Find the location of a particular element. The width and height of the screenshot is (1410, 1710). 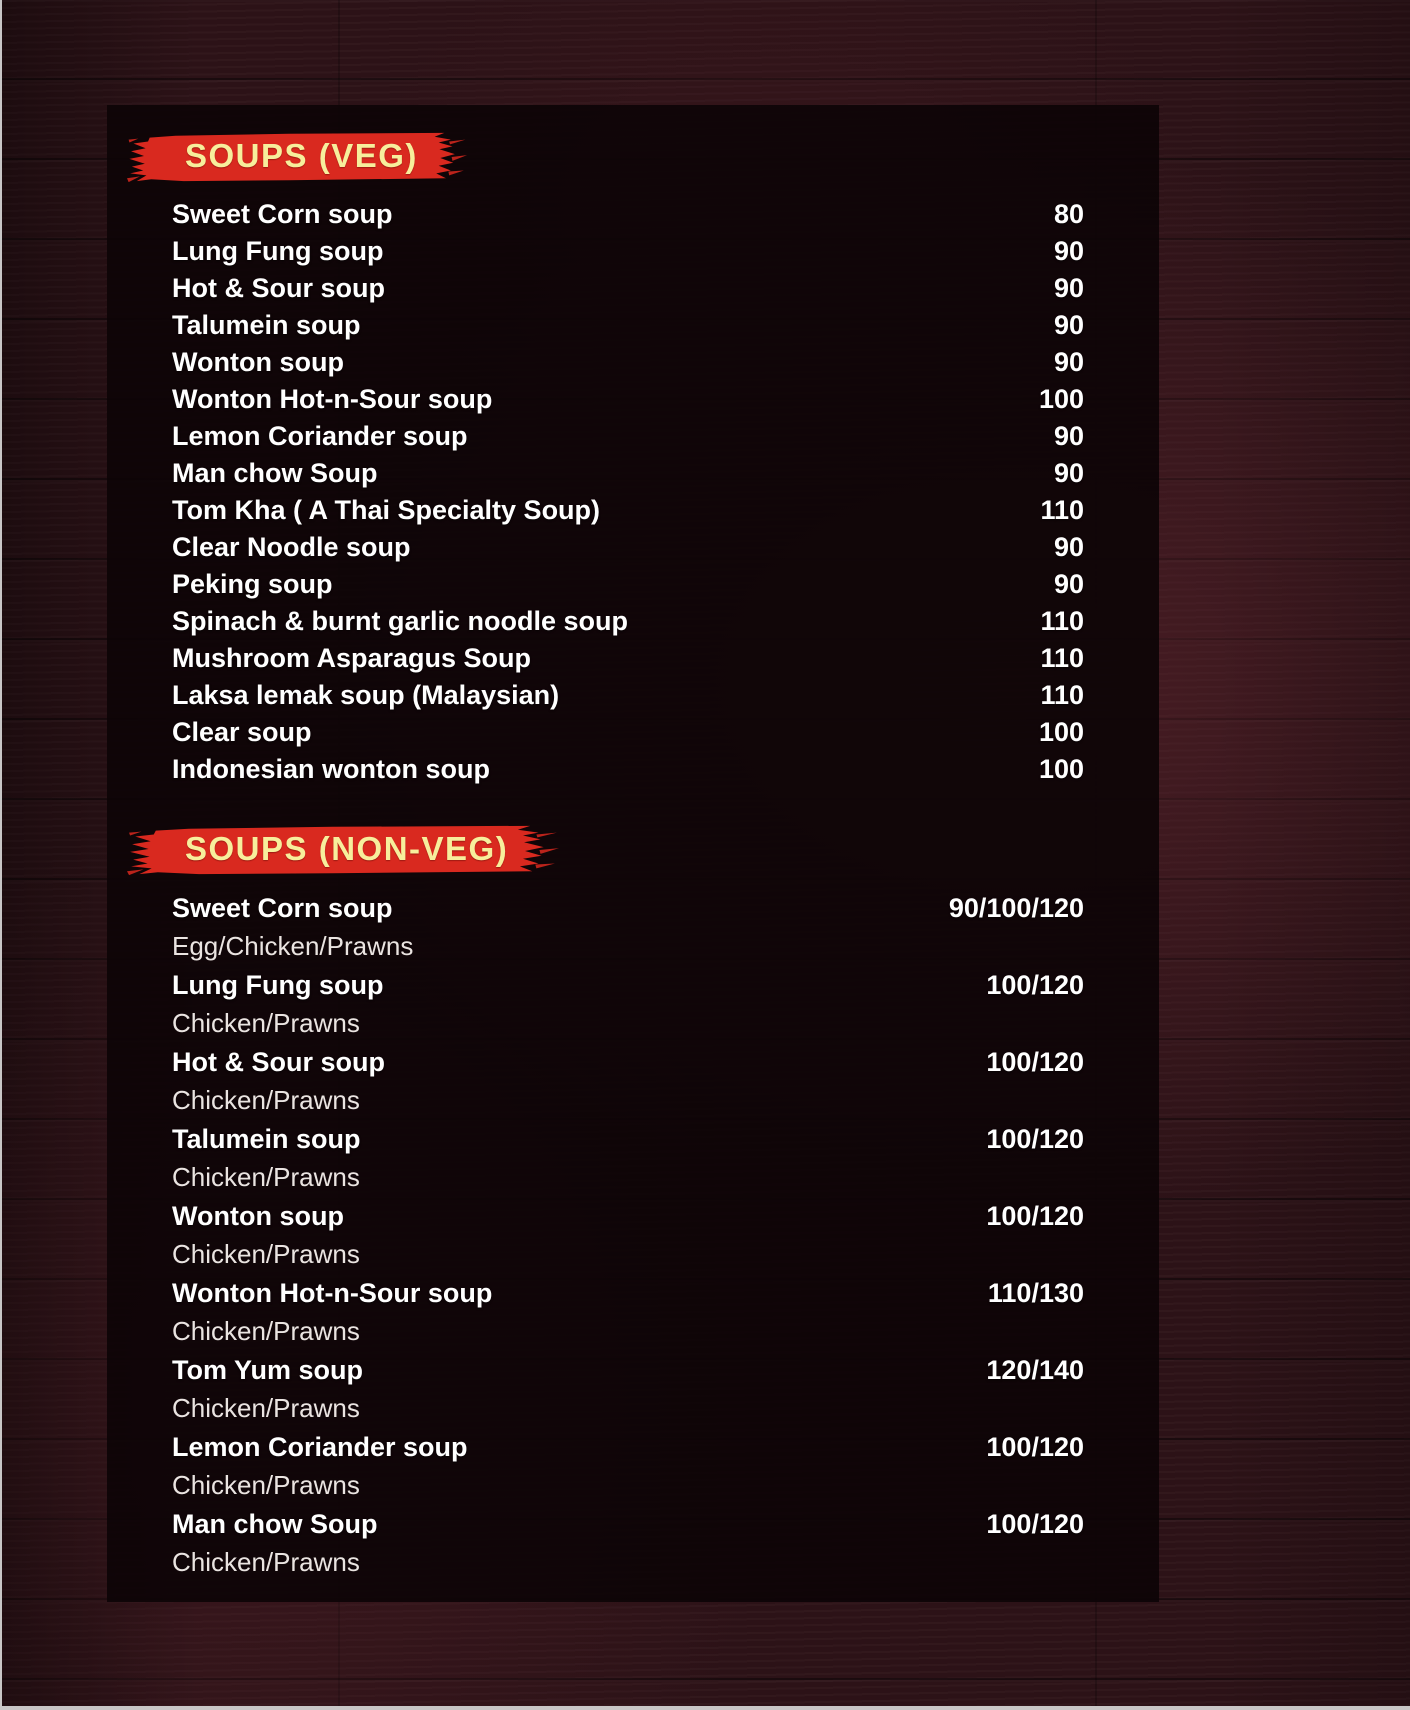

section-header-veg: SOUPS (VEG) is located at coordinates (297, 157).